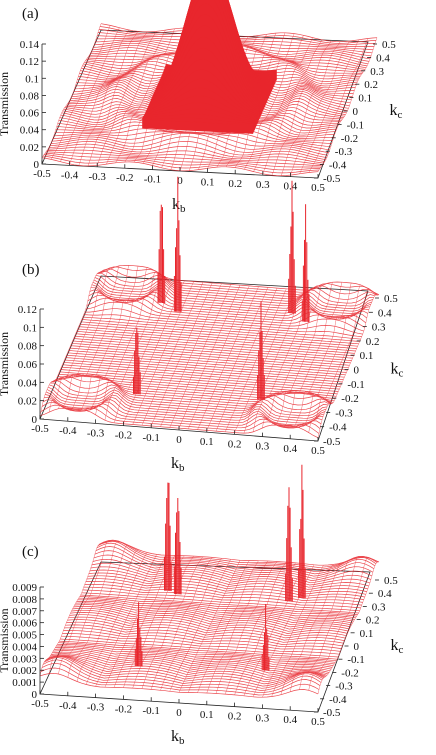  I want to click on central-peak, so click(209, 67).